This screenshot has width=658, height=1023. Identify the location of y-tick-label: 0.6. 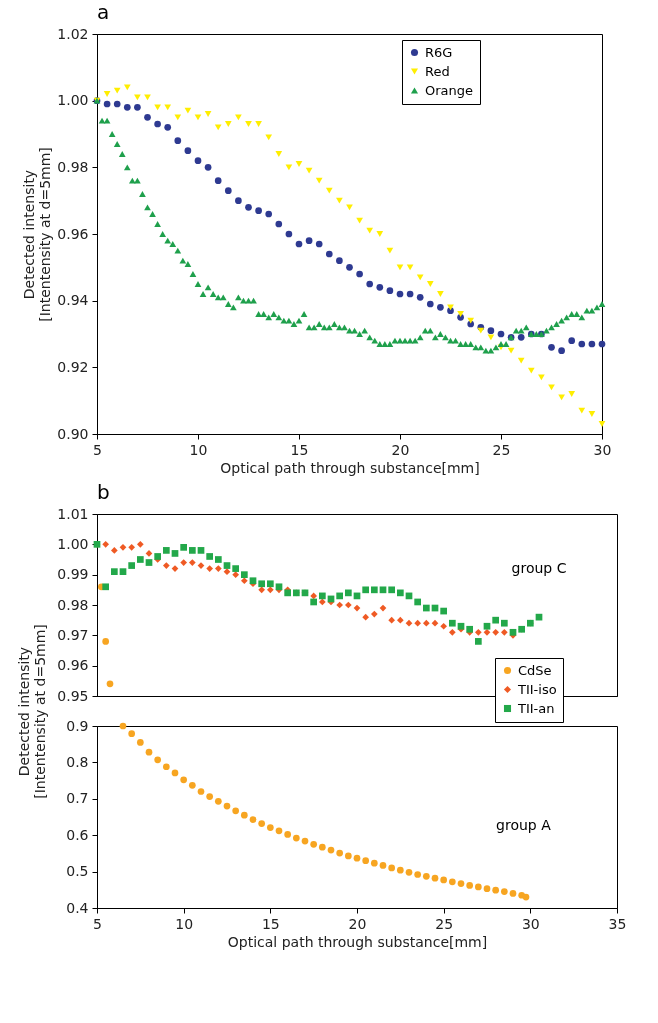
(77, 834).